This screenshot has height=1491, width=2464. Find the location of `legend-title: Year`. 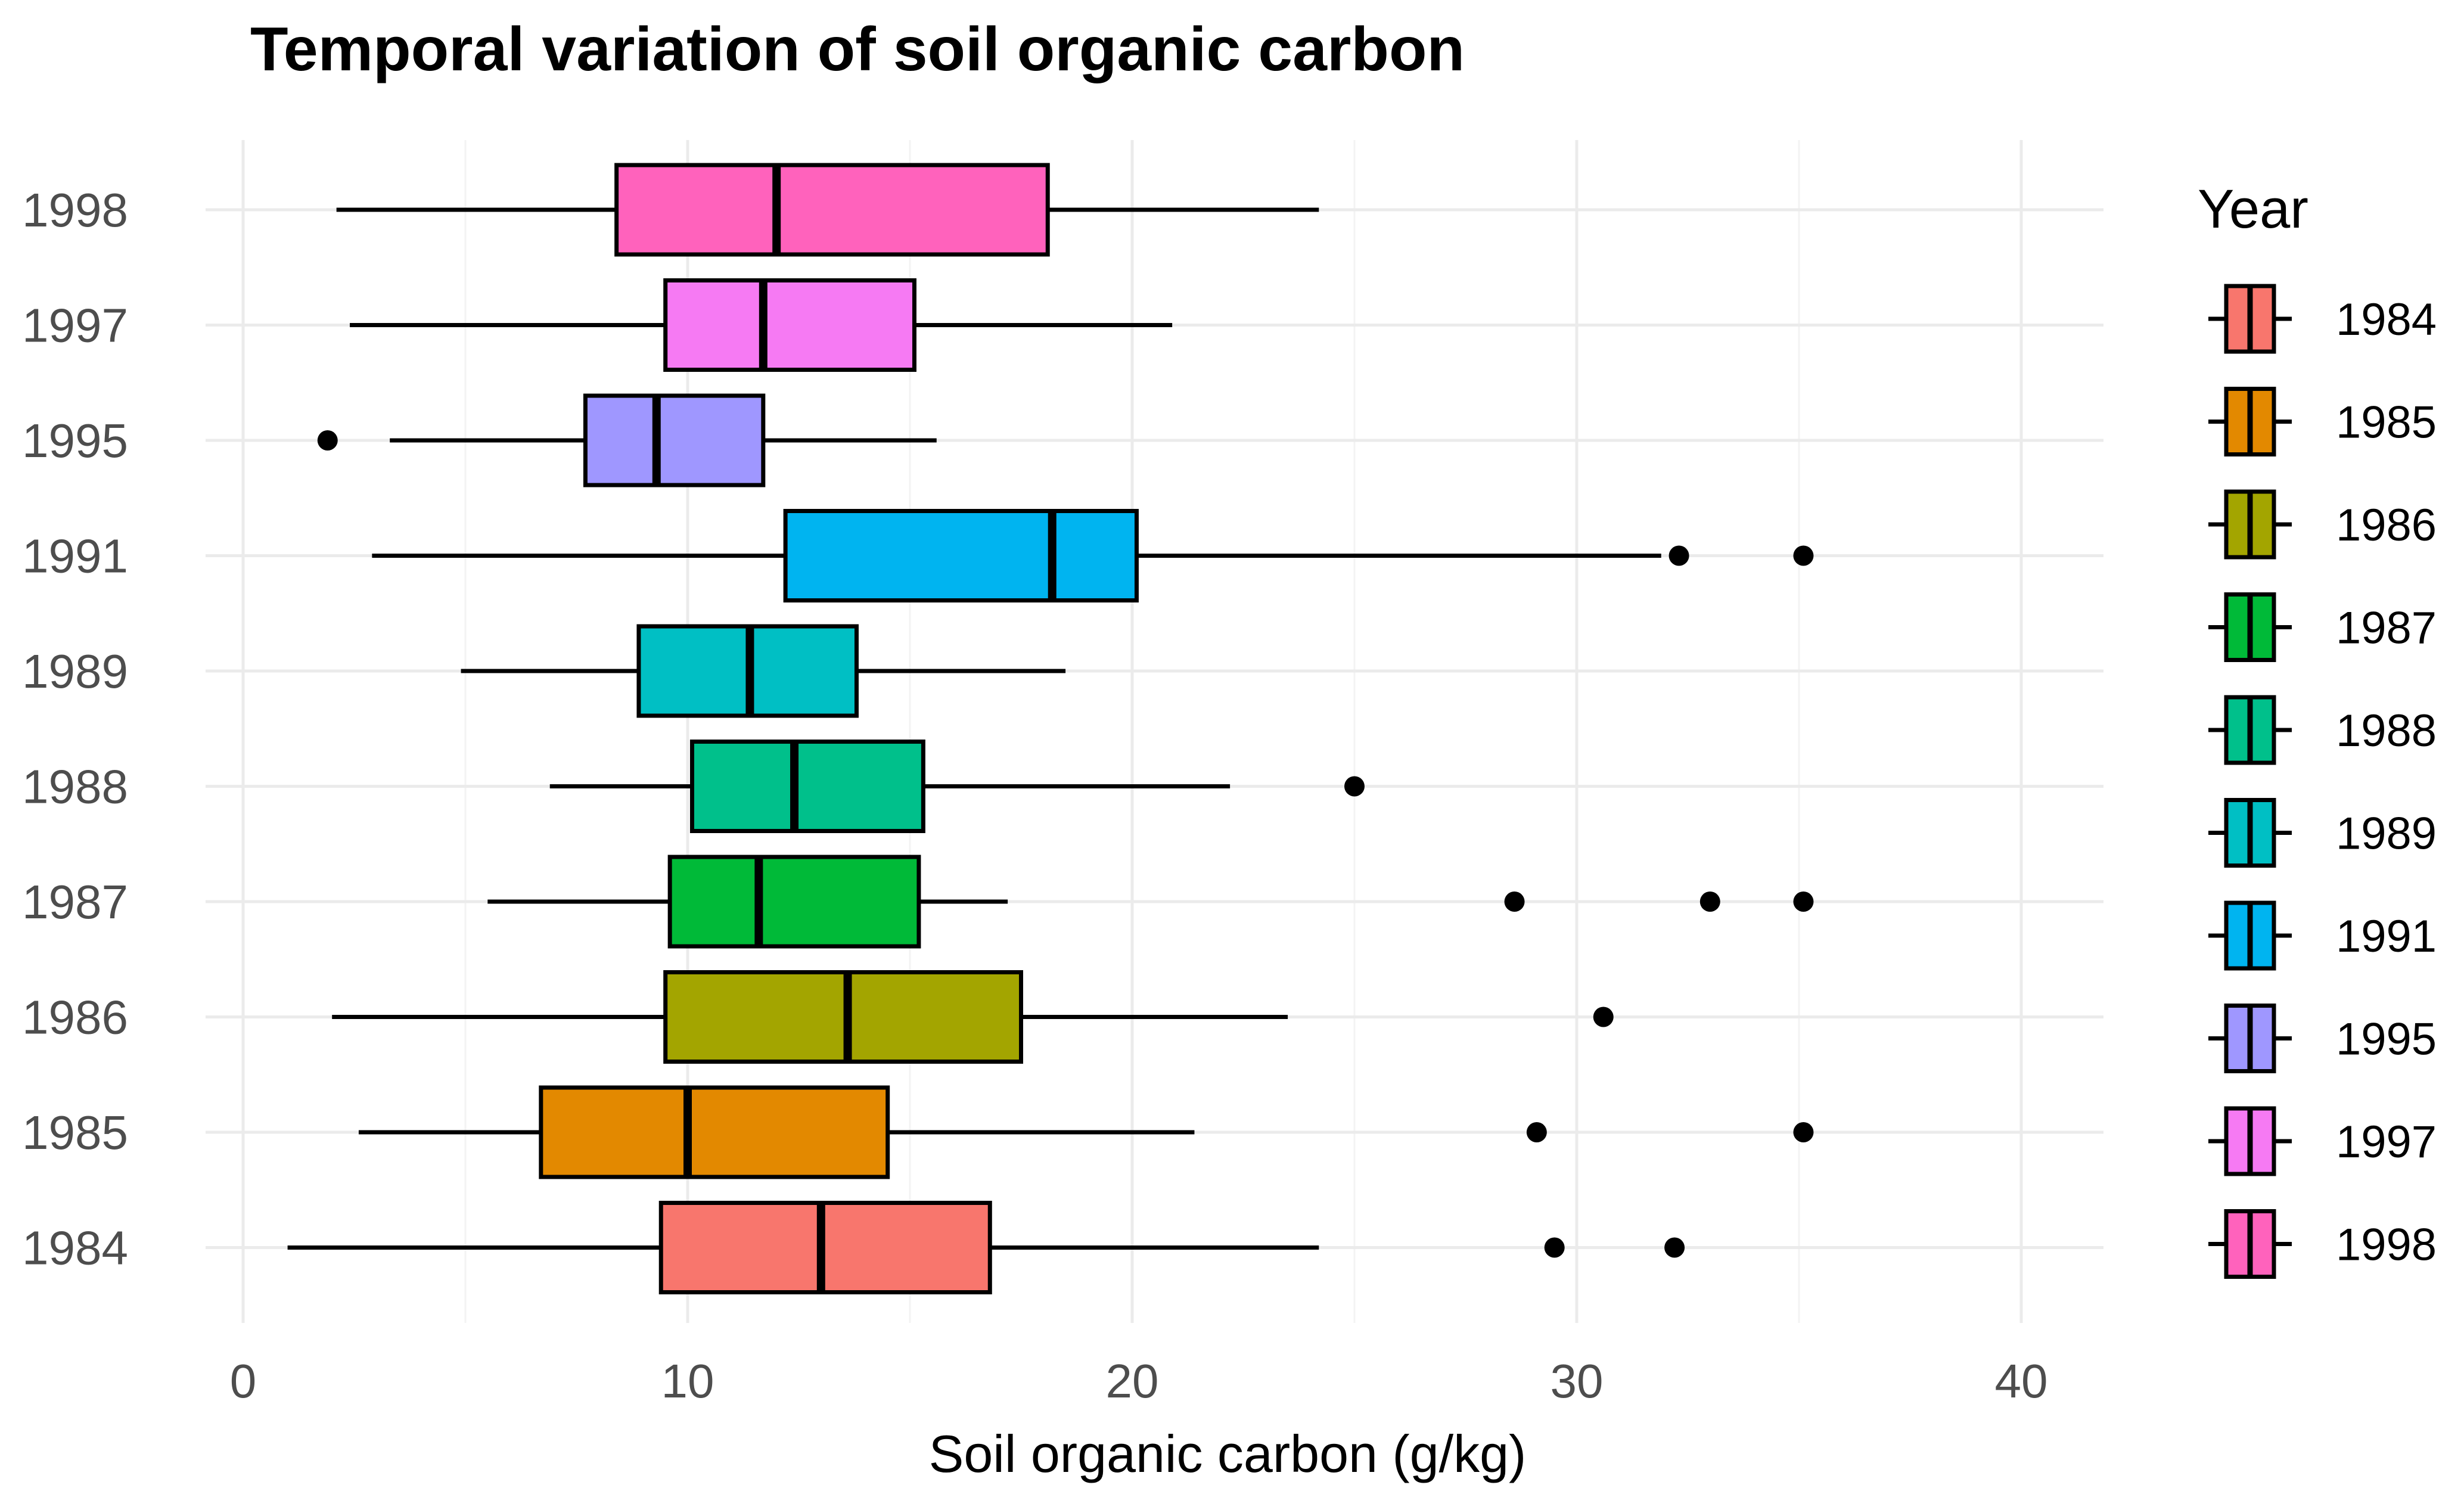

legend-title: Year is located at coordinates (2253, 209).